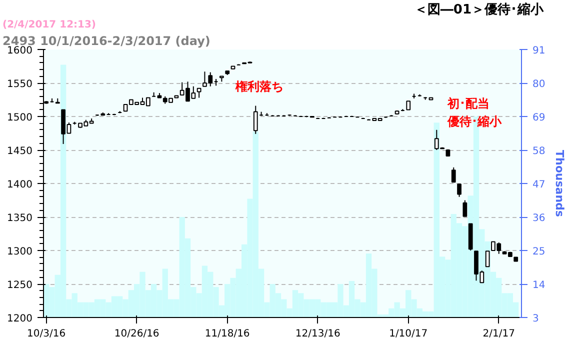  What do you see at coordinates (479, 10) in the screenshot?
I see `text: ＜図―01＞優待･縮小` at bounding box center [479, 10].